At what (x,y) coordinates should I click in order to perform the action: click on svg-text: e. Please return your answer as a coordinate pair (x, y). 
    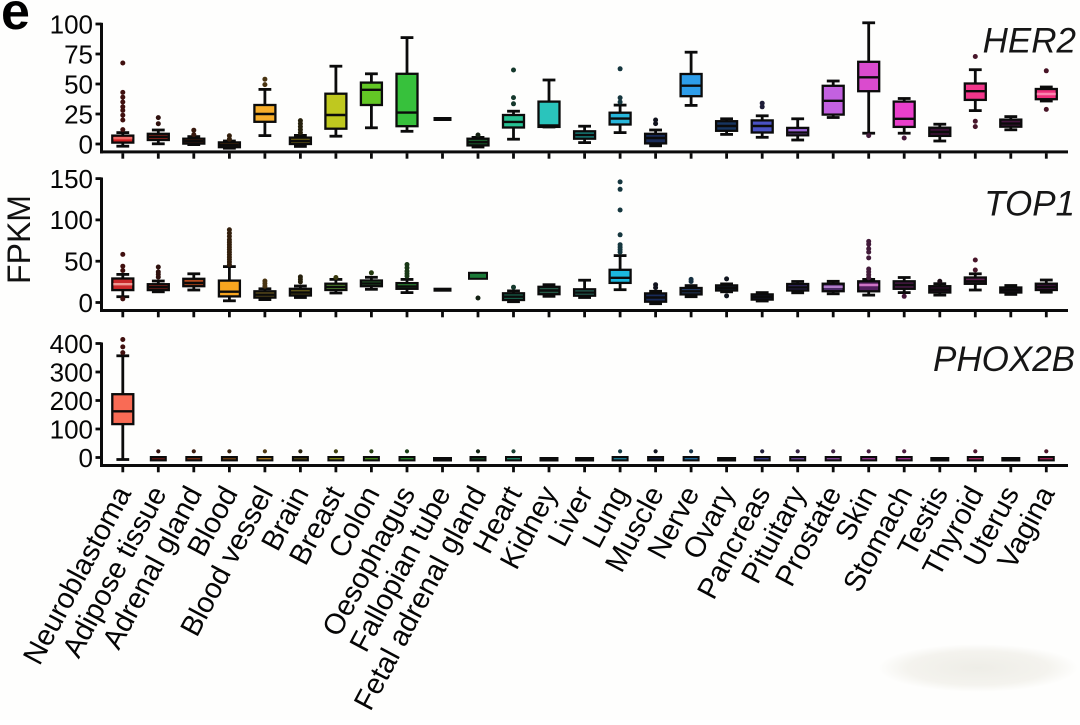
    Looking at the image, I should click on (15, 20).